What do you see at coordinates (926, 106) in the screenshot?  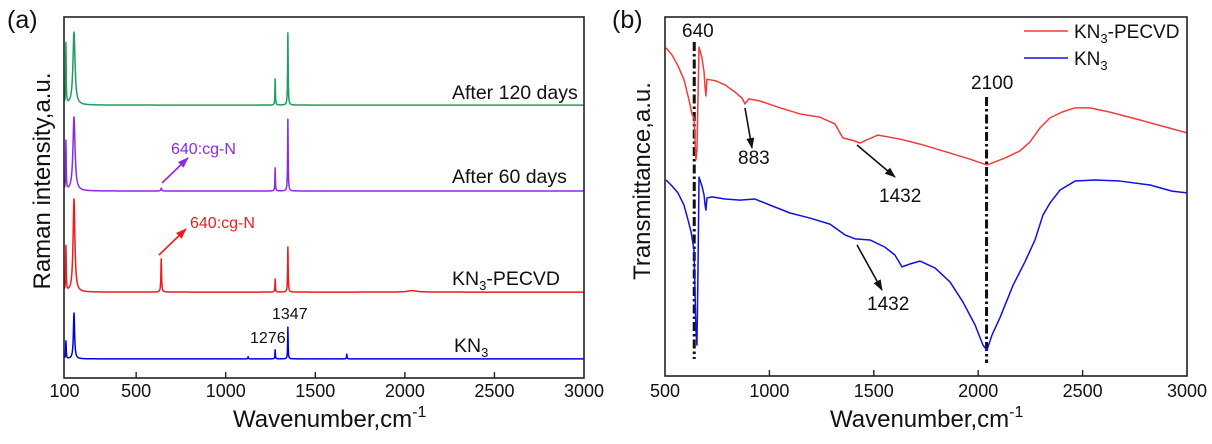 I see `ftir-trace-kn3-pecvd` at bounding box center [926, 106].